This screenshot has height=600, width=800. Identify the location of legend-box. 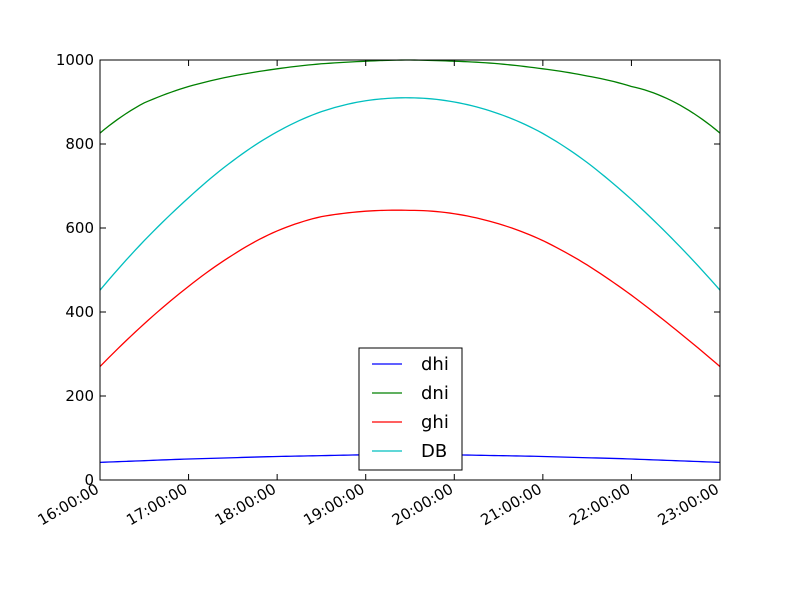
(410, 409).